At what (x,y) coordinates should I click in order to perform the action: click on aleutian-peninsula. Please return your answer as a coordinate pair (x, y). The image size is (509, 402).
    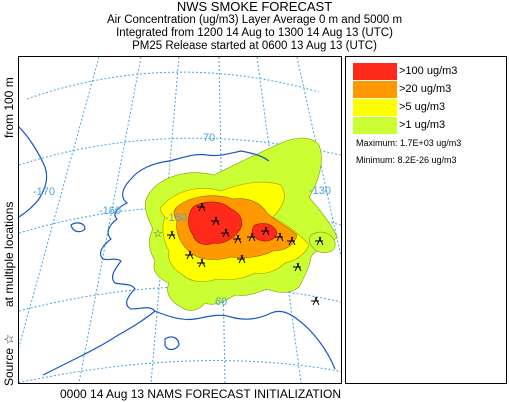
    Looking at the image, I should click on (99, 343).